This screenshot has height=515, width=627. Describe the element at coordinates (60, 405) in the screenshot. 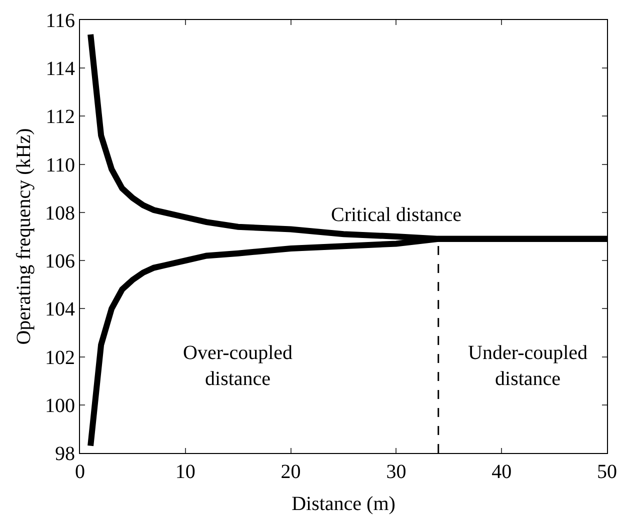

I see `y-tick-label: 100` at that location.